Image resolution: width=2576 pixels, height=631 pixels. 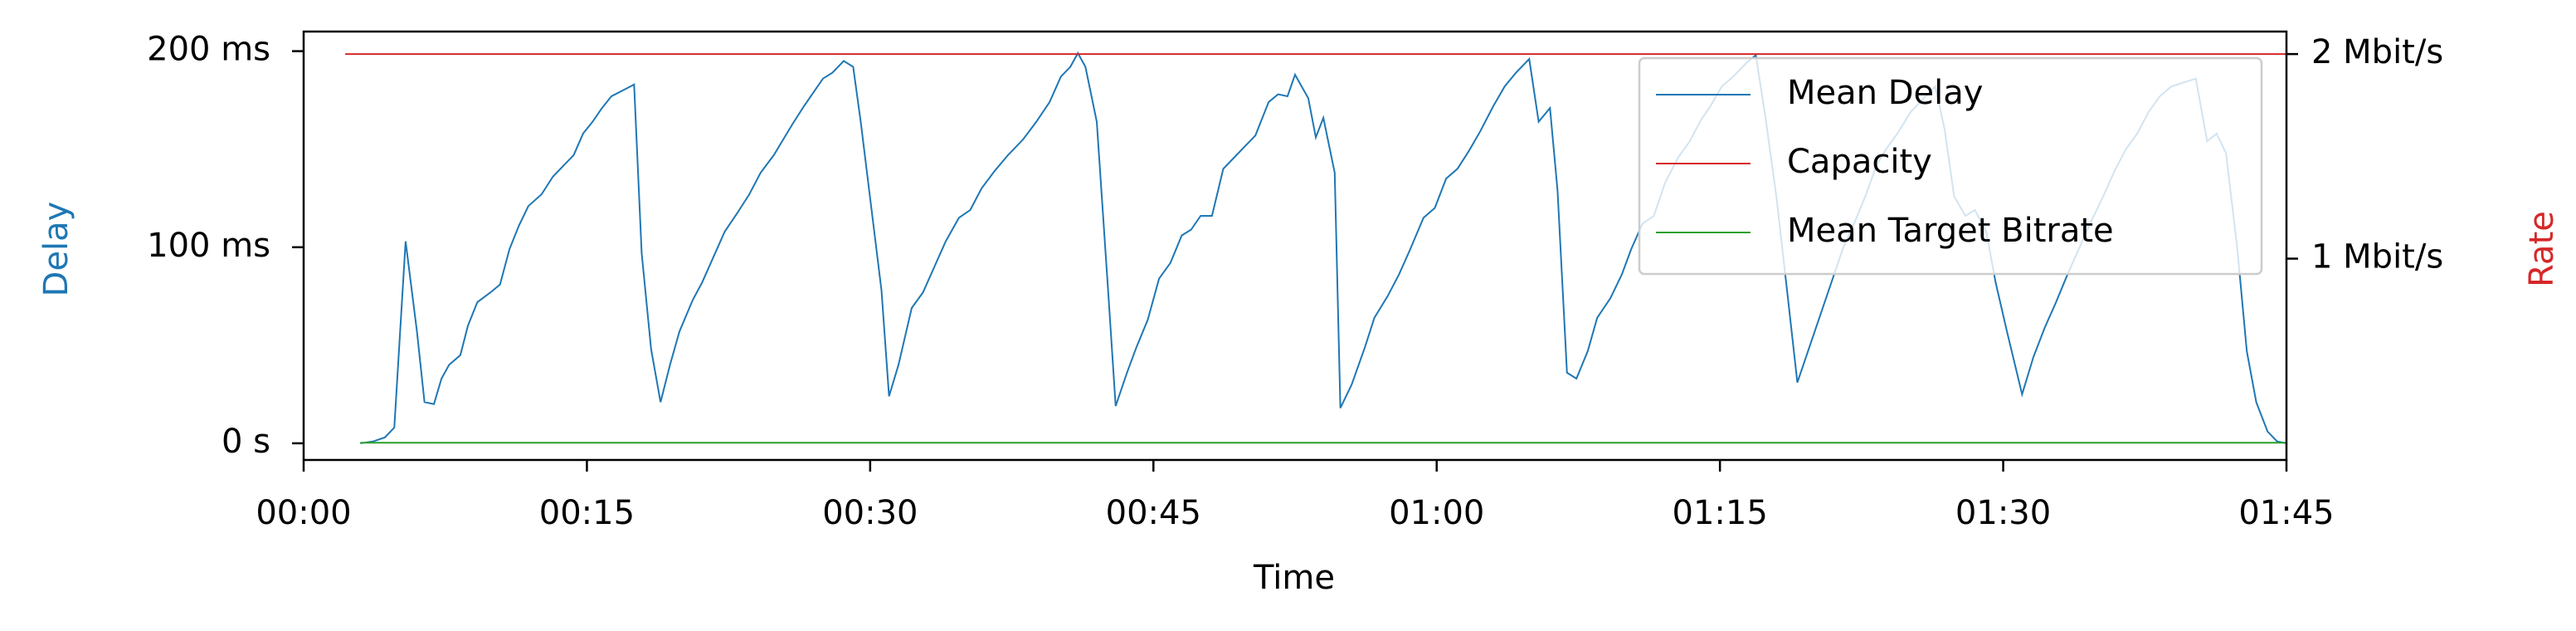 I want to click on x-tick-label: 01:15, so click(x=1720, y=513).